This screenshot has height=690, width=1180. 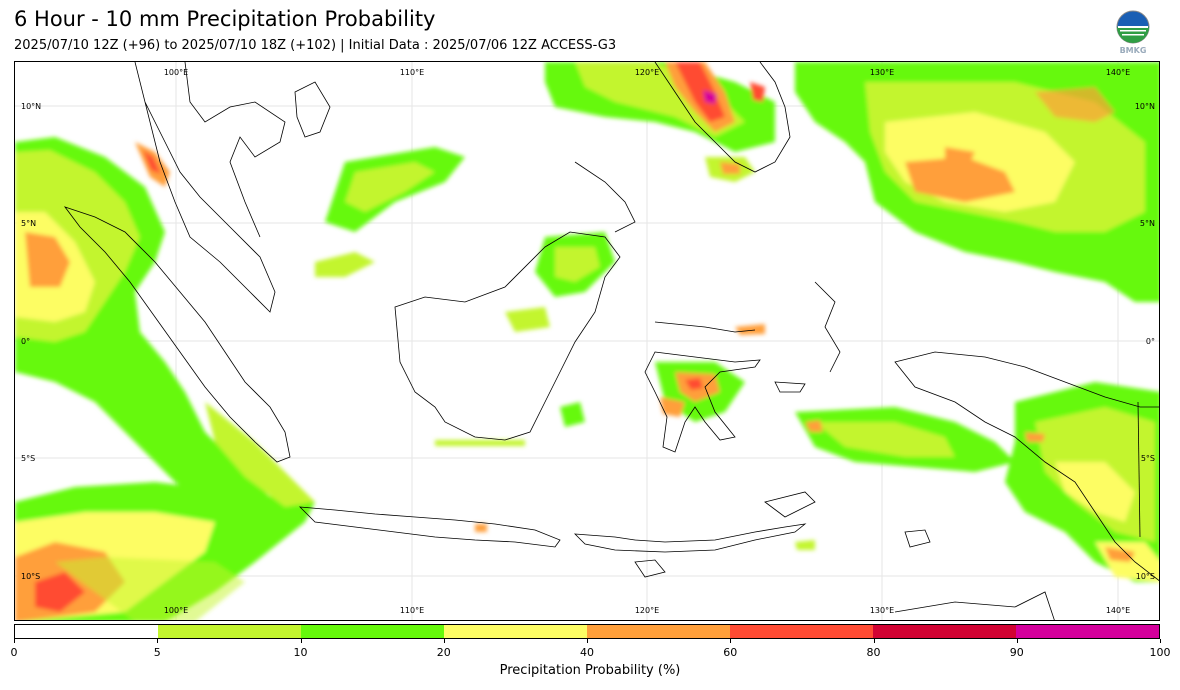 What do you see at coordinates (300, 652) in the screenshot?
I see `colorbar-tick-label: 10` at bounding box center [300, 652].